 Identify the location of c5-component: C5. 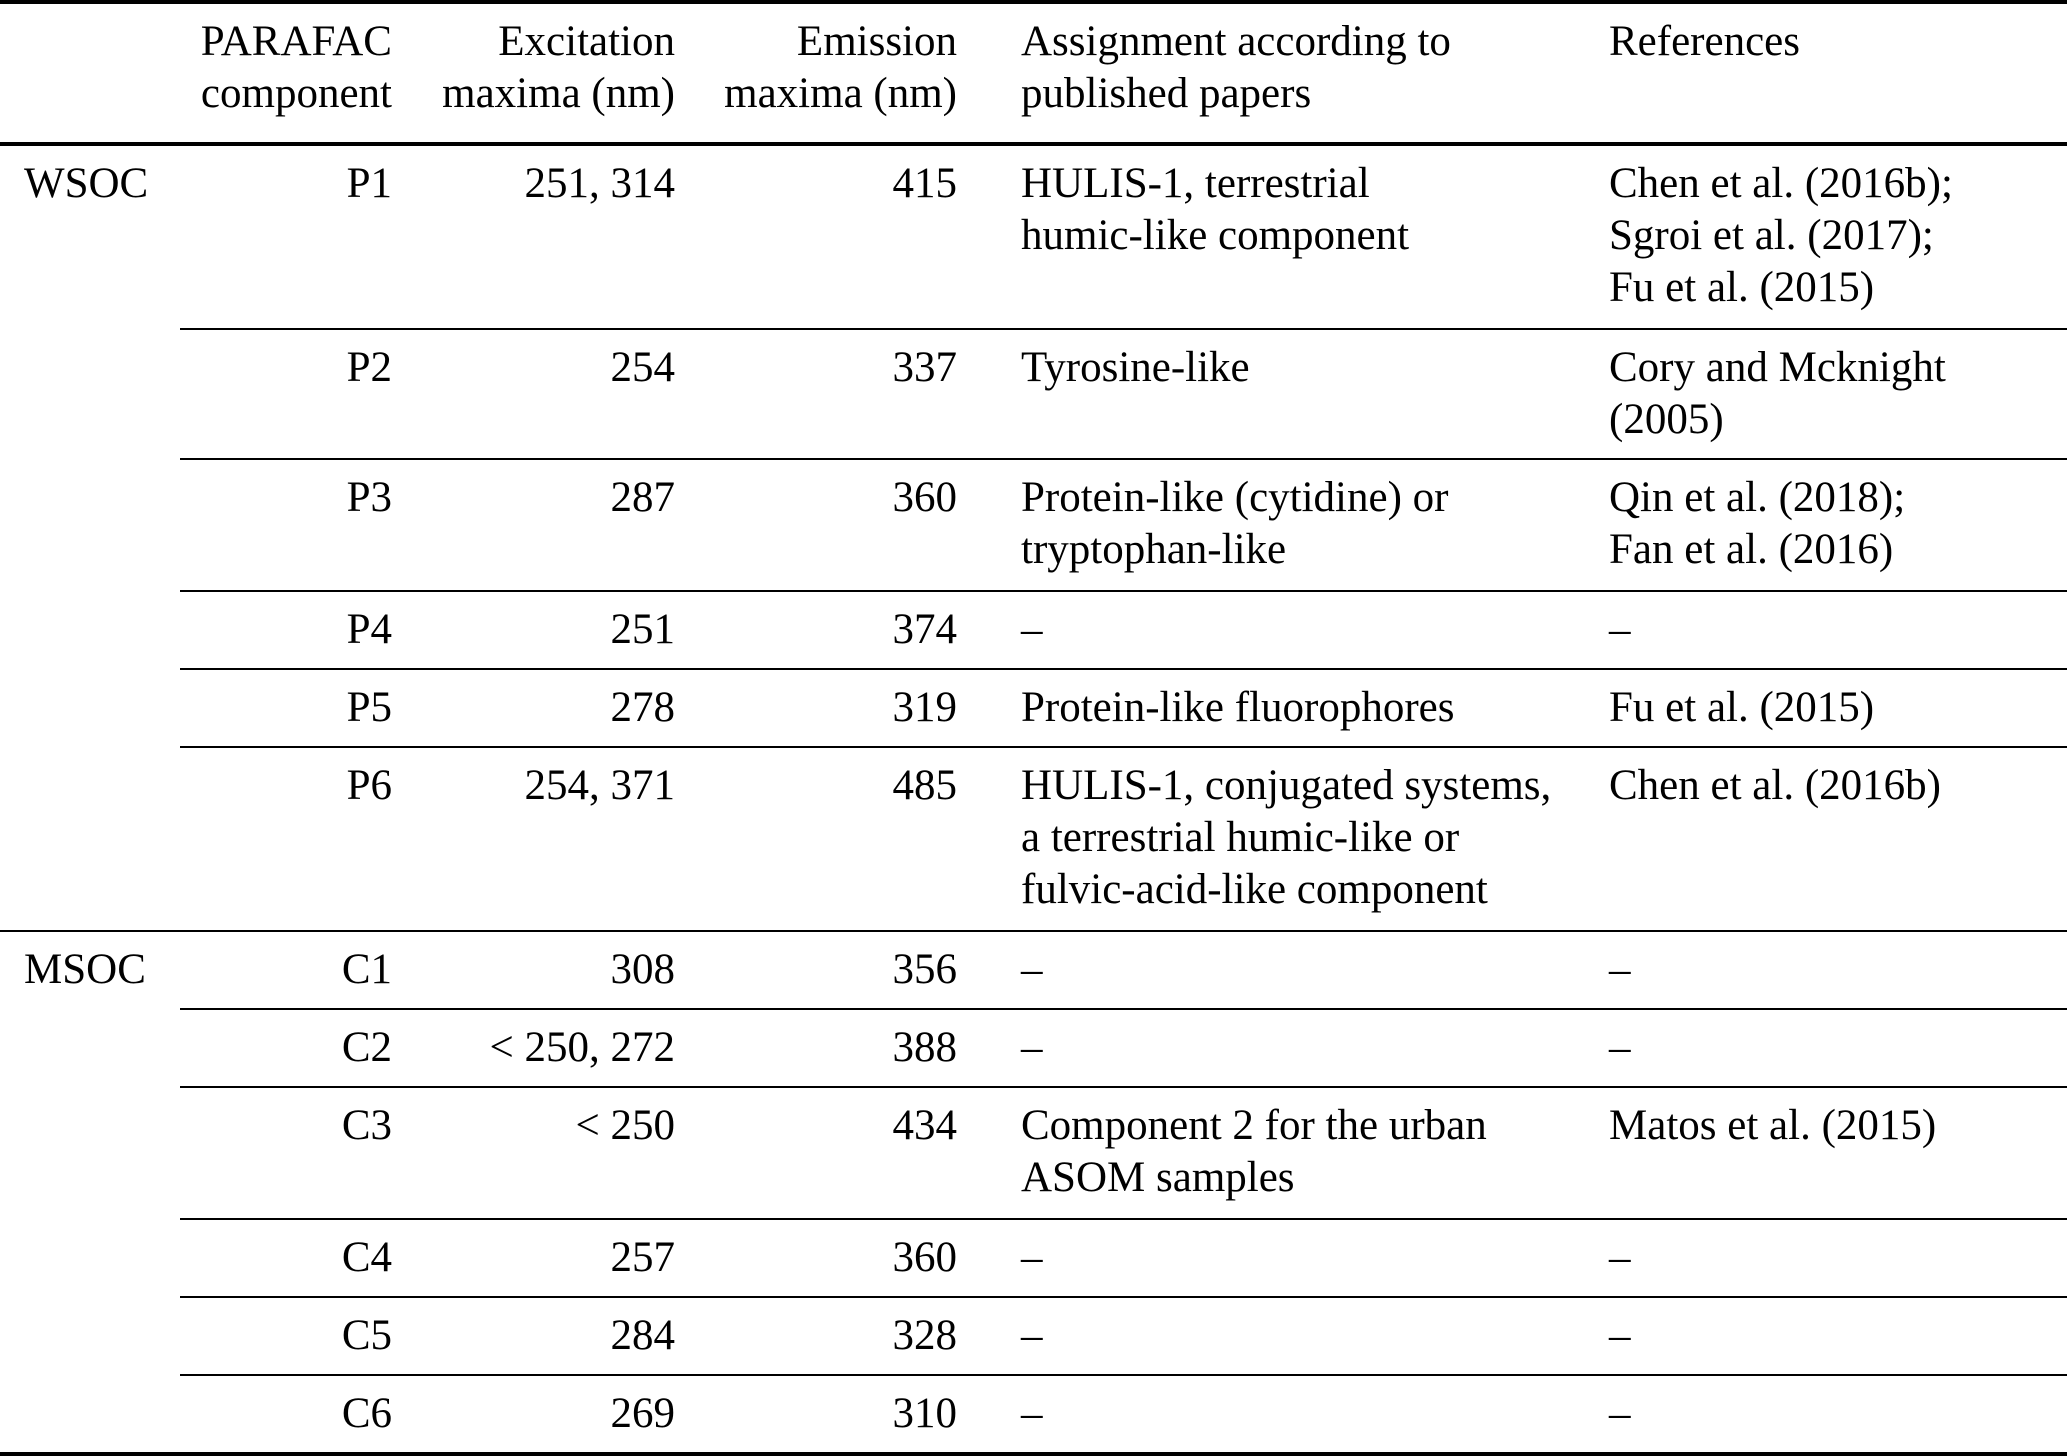
(290, 1335).